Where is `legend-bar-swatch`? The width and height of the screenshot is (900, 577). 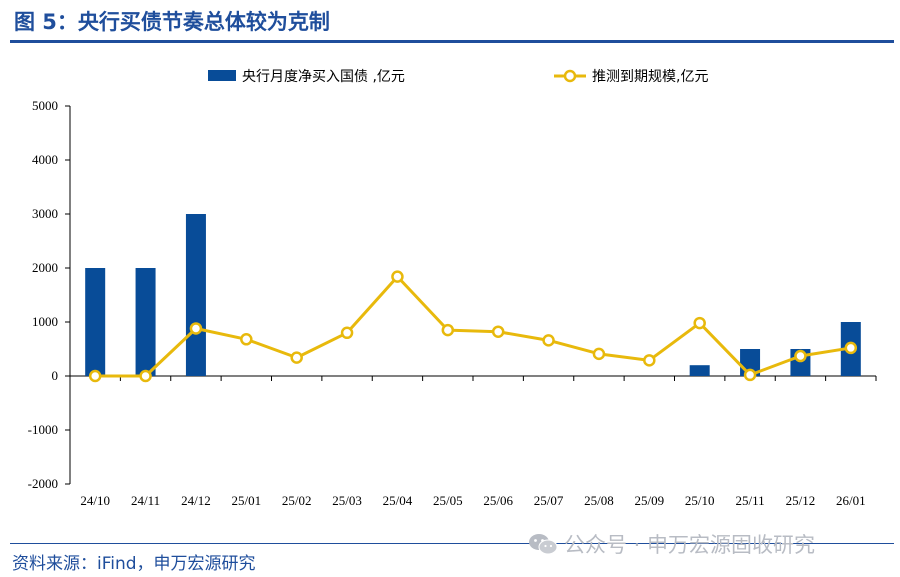
legend-bar-swatch is located at coordinates (222, 75).